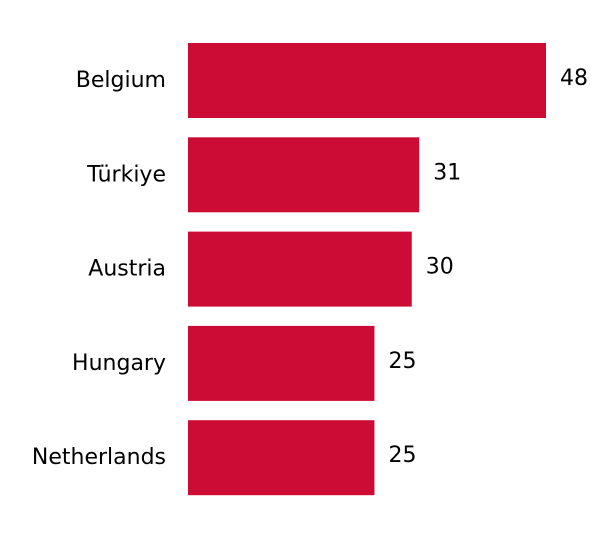 Image resolution: width=612 pixels, height=539 pixels. I want to click on bar-austria, so click(300, 269).